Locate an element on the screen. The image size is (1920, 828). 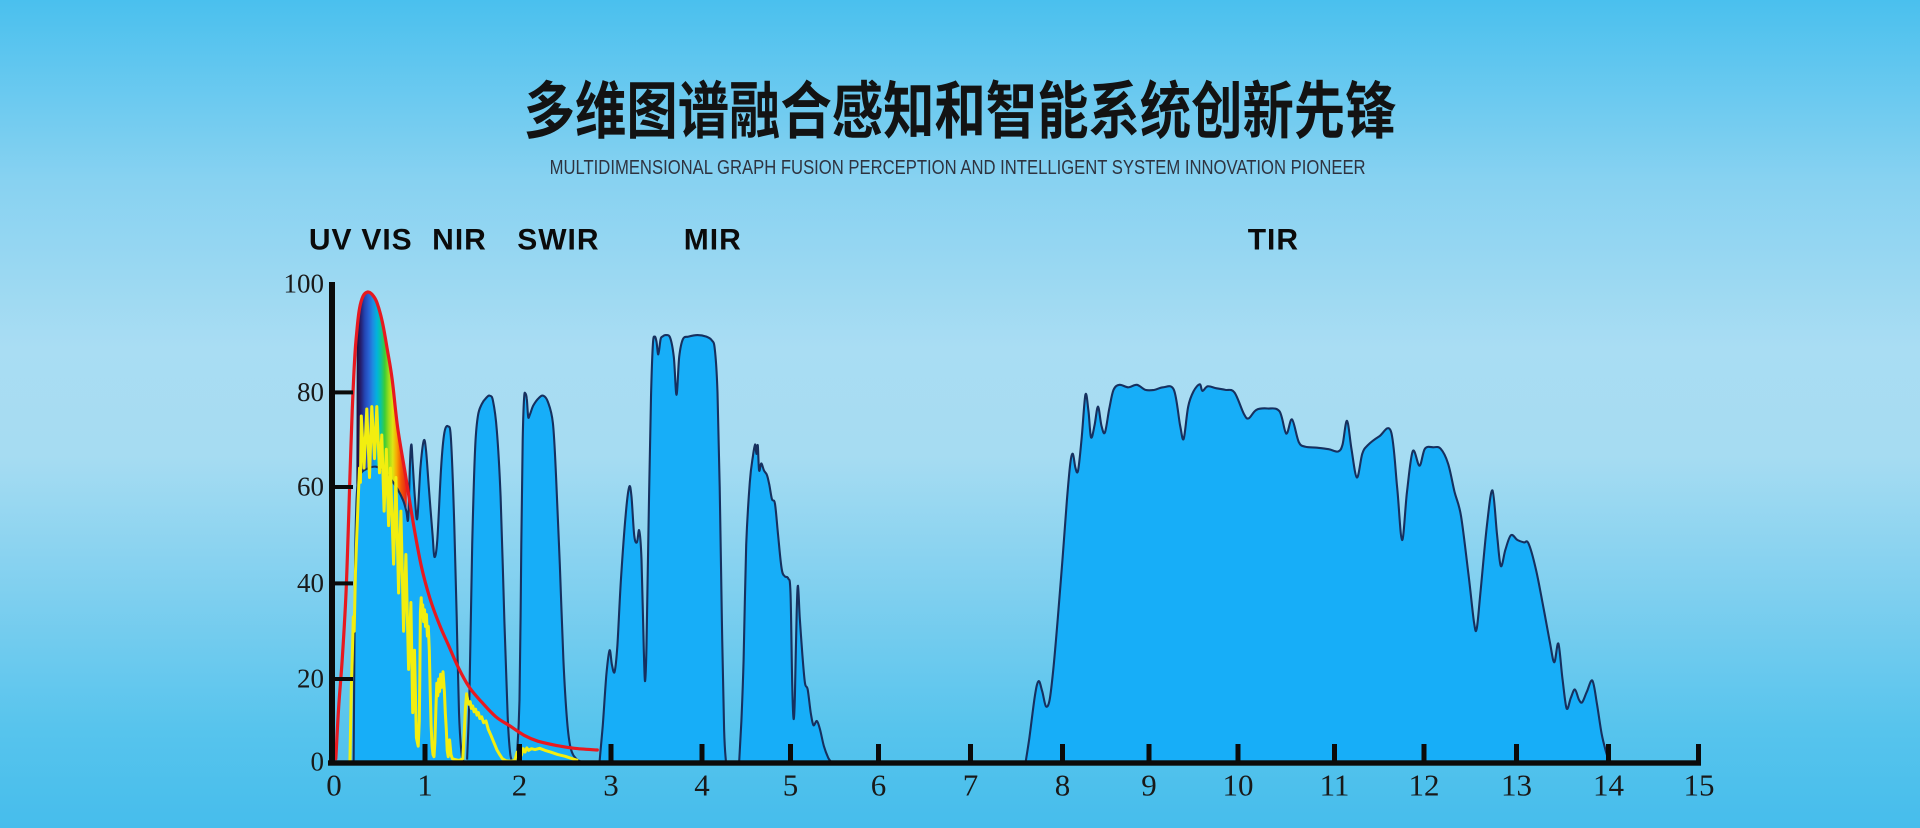
svg-text: 8 is located at coordinates (1063, 785).